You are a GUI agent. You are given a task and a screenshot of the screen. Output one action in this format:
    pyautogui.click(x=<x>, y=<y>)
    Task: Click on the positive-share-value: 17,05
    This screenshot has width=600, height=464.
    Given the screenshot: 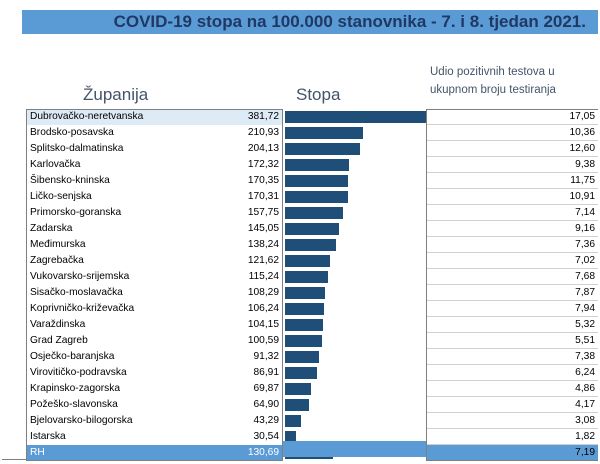 What is the action you would take?
    pyautogui.click(x=582, y=116)
    